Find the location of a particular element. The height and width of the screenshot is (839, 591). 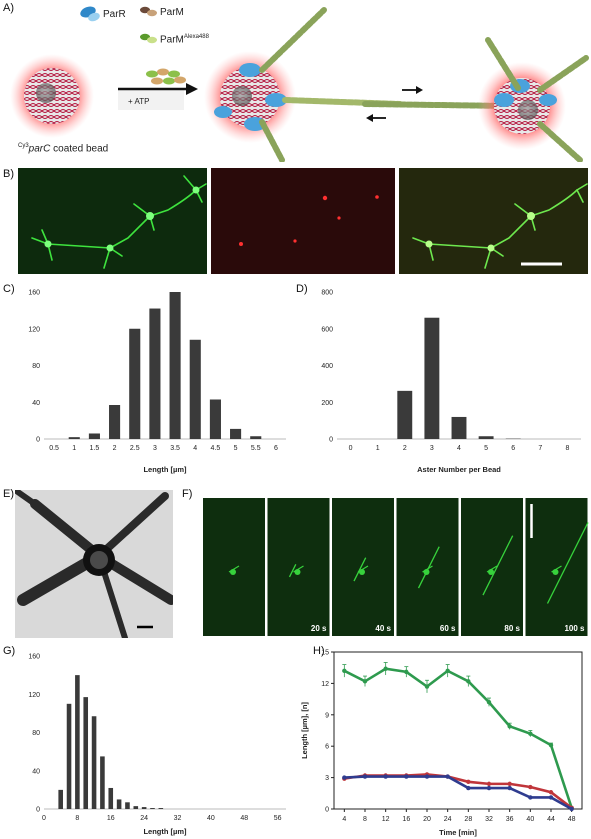

parm-legend-label: ParM is located at coordinates (172, 12).